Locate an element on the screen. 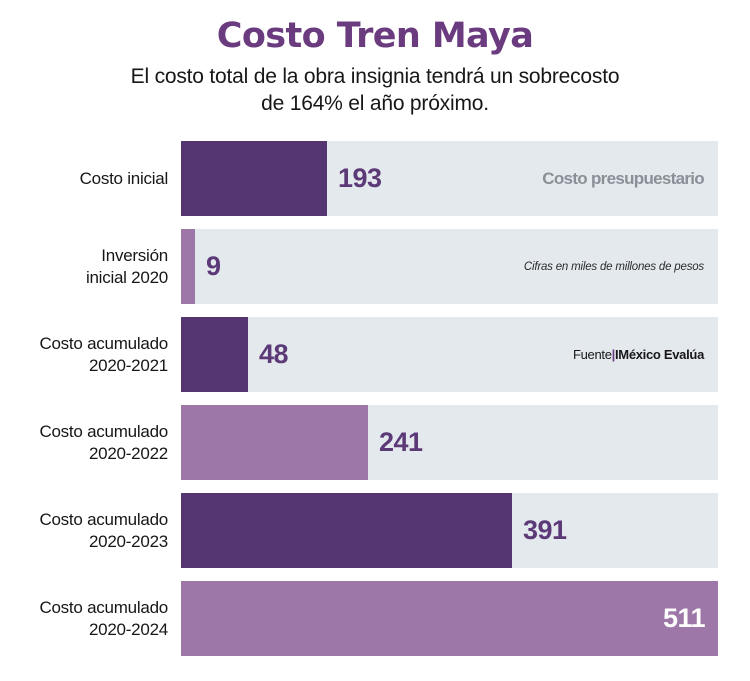 The image size is (750, 681). bar-category-label: Inversión inicial 2020 is located at coordinates (85, 266).